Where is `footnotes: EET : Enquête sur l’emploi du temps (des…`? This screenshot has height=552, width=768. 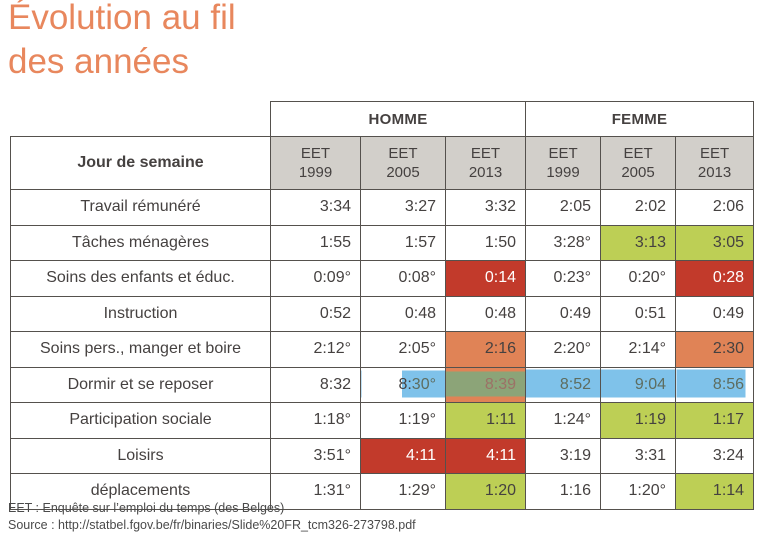 footnotes: EET : Enquête sur l’emploi du temps (des… is located at coordinates (212, 517).